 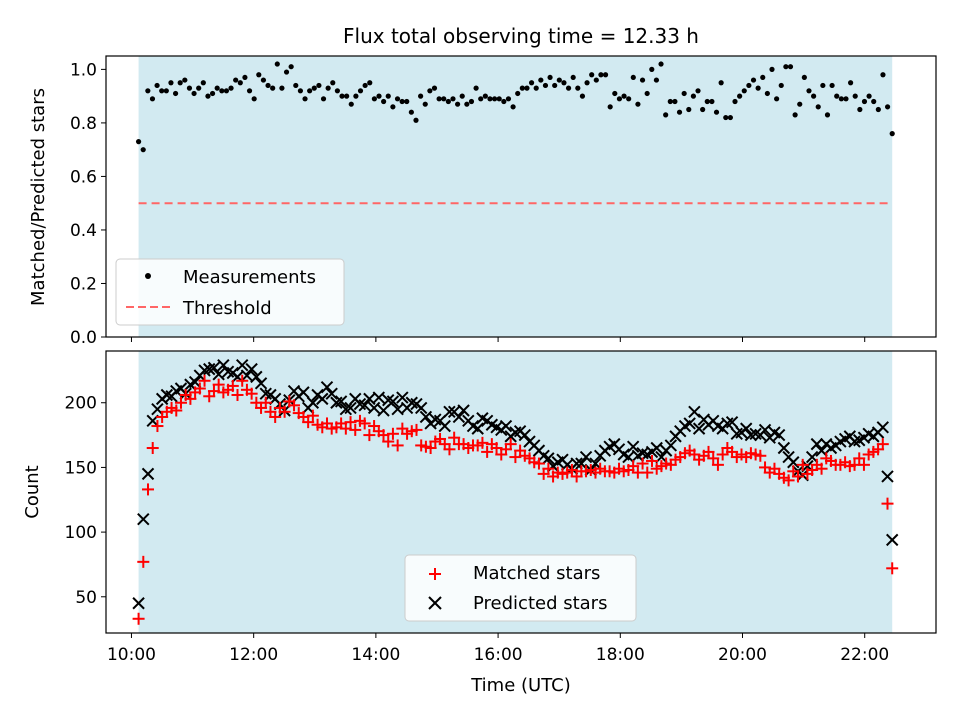 I want to click on top-legend-box, so click(x=230, y=292).